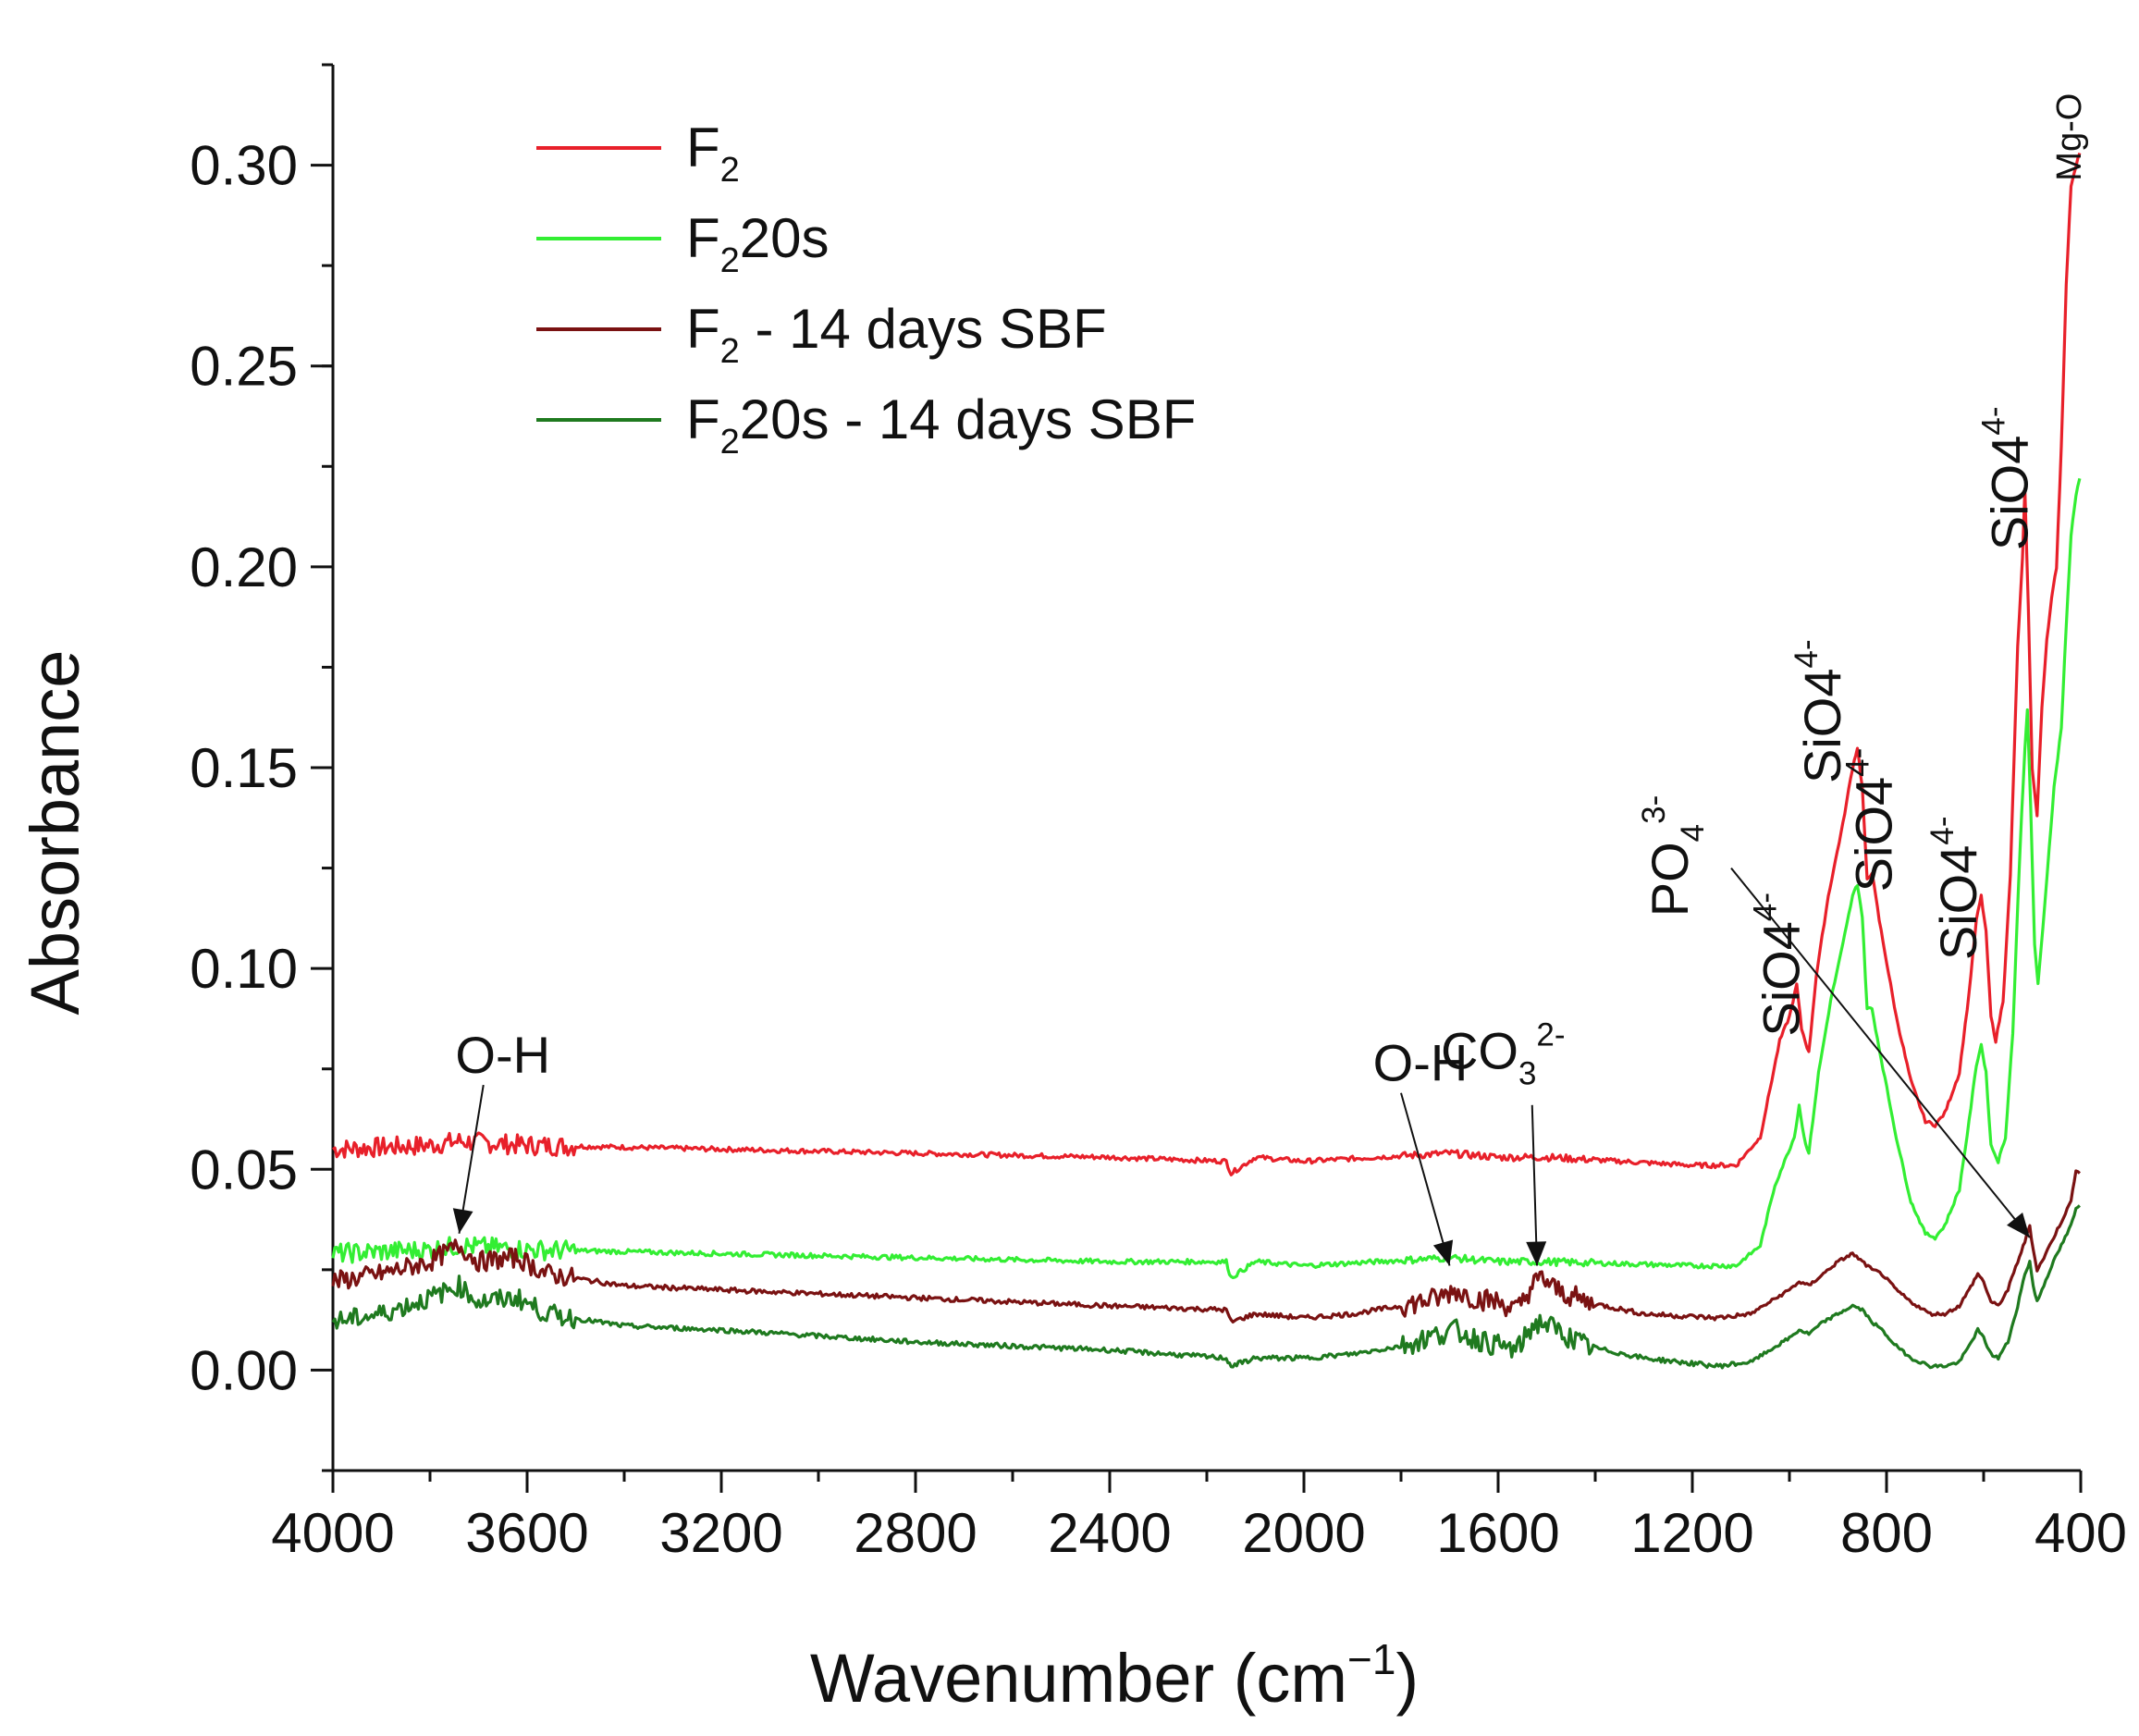 This screenshot has width=2139, height=1736. What do you see at coordinates (1497, 1533) in the screenshot?
I see `x-tick-label: 1600` at bounding box center [1497, 1533].